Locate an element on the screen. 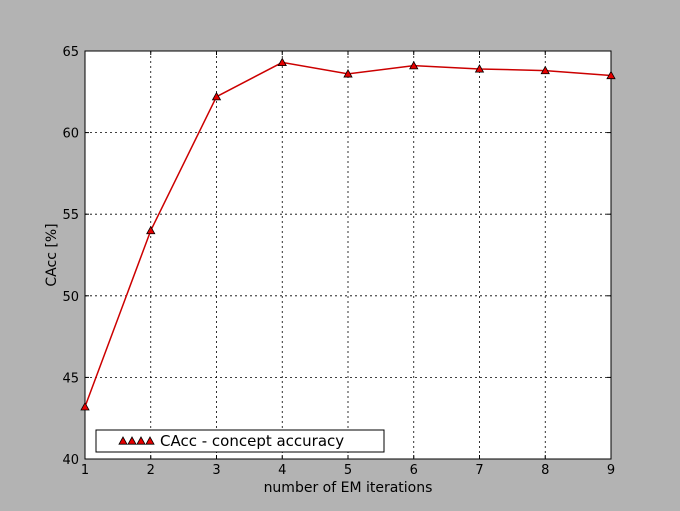 The height and width of the screenshot is (511, 680). x-tick-label: 2 is located at coordinates (151, 470).